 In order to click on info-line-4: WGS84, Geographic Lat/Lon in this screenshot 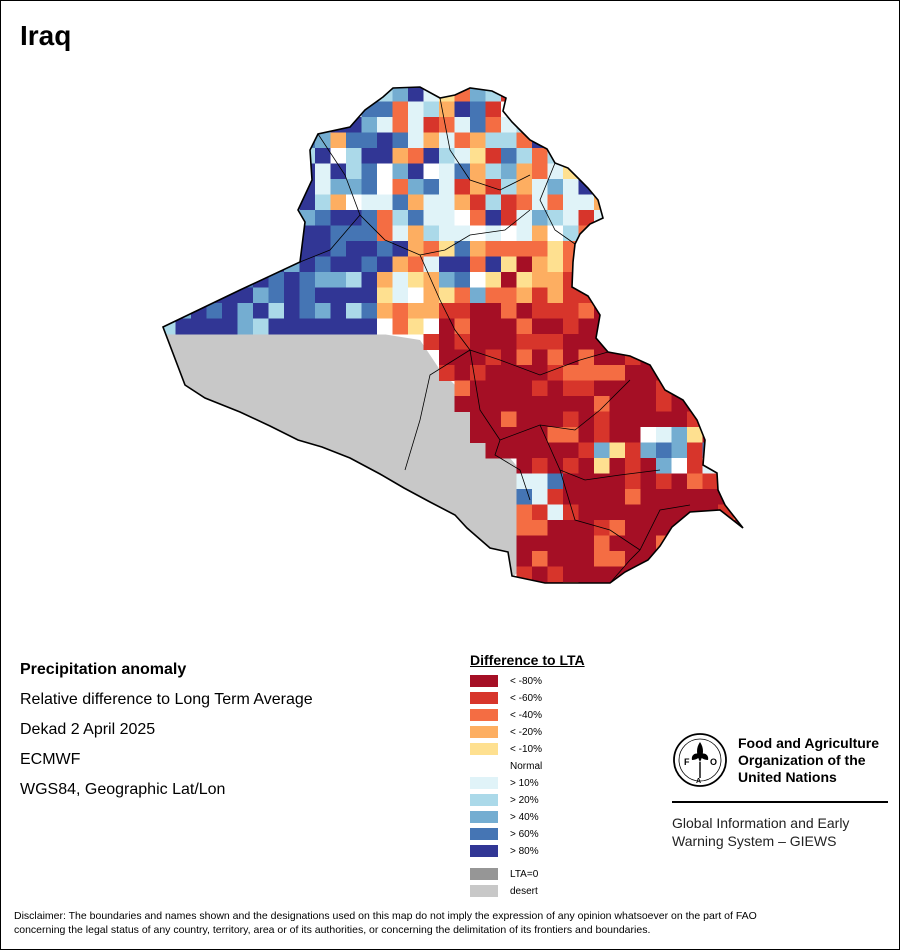, I will do `click(123, 789)`.